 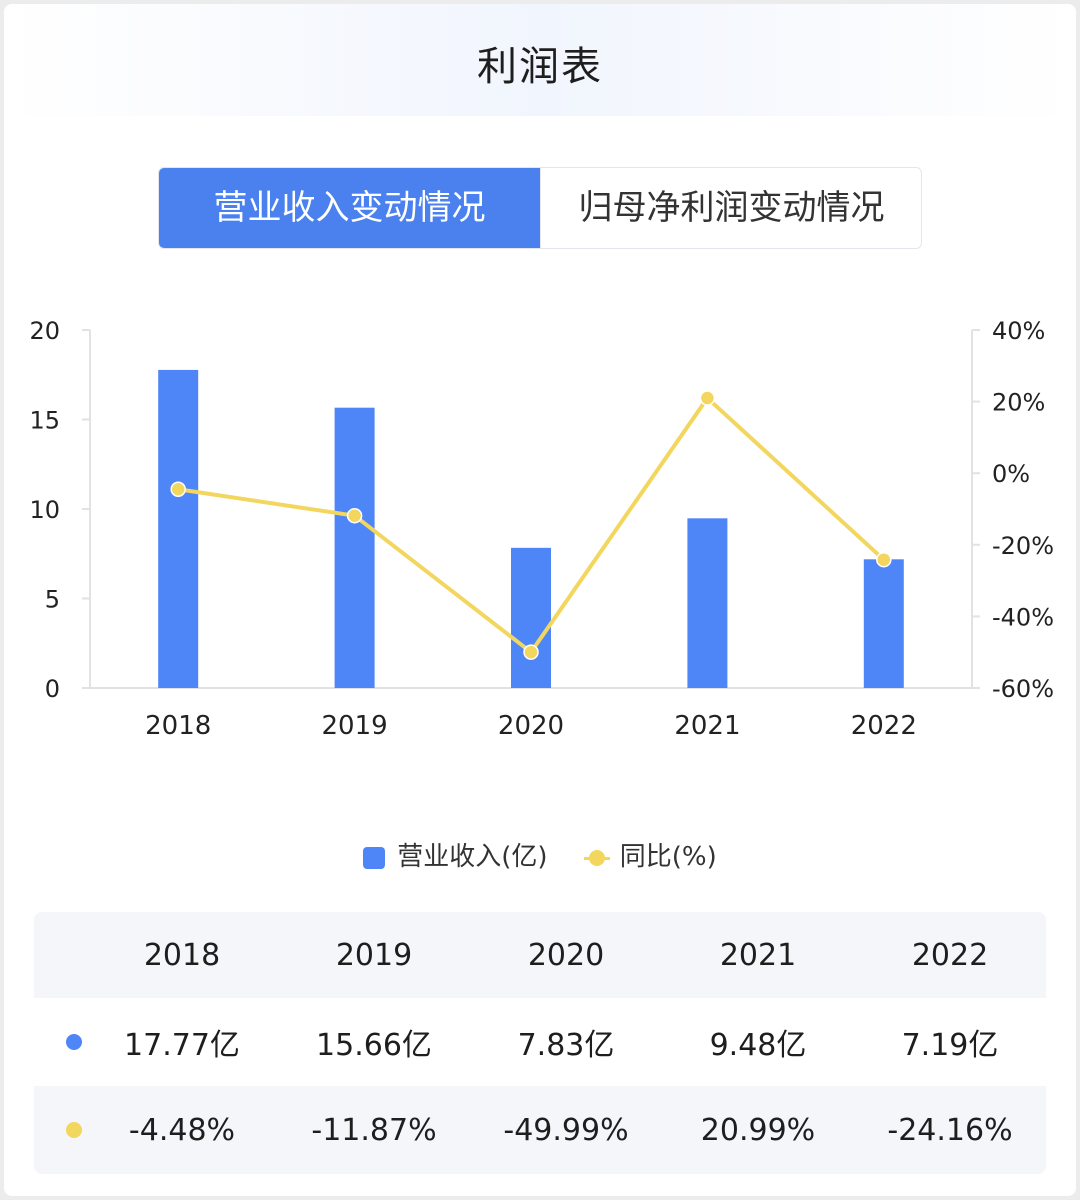 I want to click on table-header-cell: 2019, so click(x=374, y=955).